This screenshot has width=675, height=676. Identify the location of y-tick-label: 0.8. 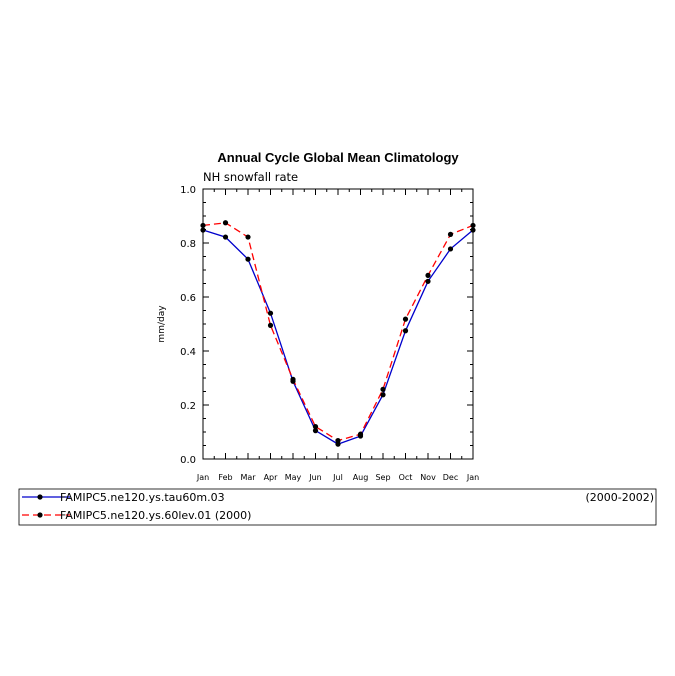
(188, 244).